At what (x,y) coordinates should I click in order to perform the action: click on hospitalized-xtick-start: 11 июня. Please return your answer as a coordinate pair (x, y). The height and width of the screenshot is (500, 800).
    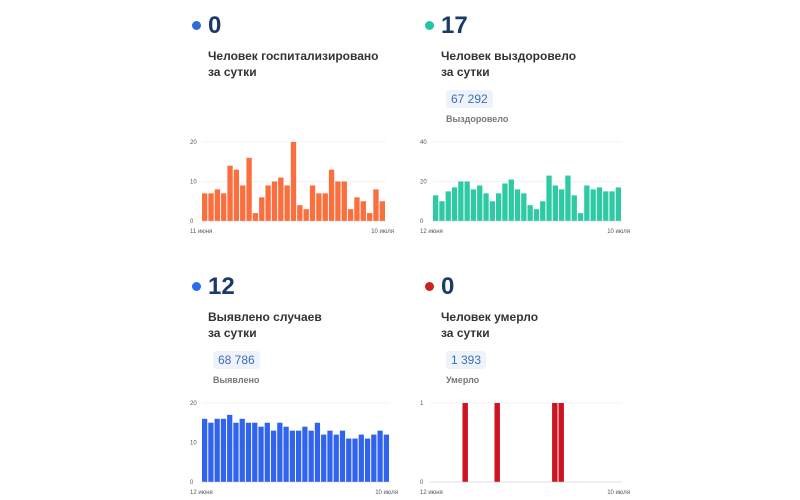
    Looking at the image, I should click on (201, 232).